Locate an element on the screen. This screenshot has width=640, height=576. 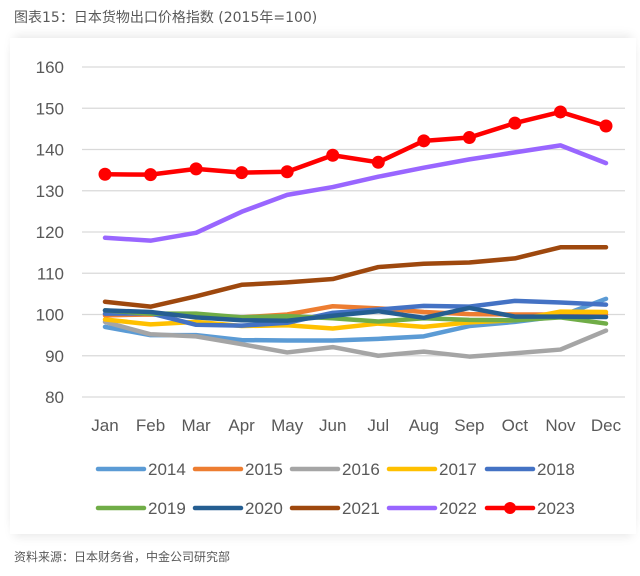
legend-label: 2017 is located at coordinates (458, 469).